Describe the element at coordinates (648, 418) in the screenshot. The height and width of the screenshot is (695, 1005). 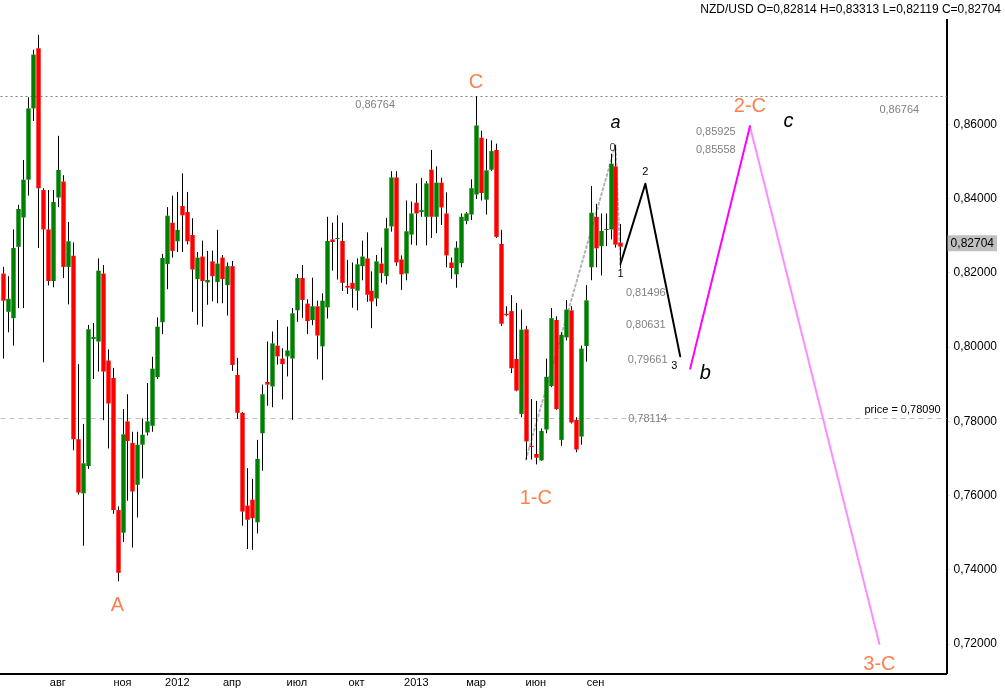
I see `annotation: 0,78114` at that location.